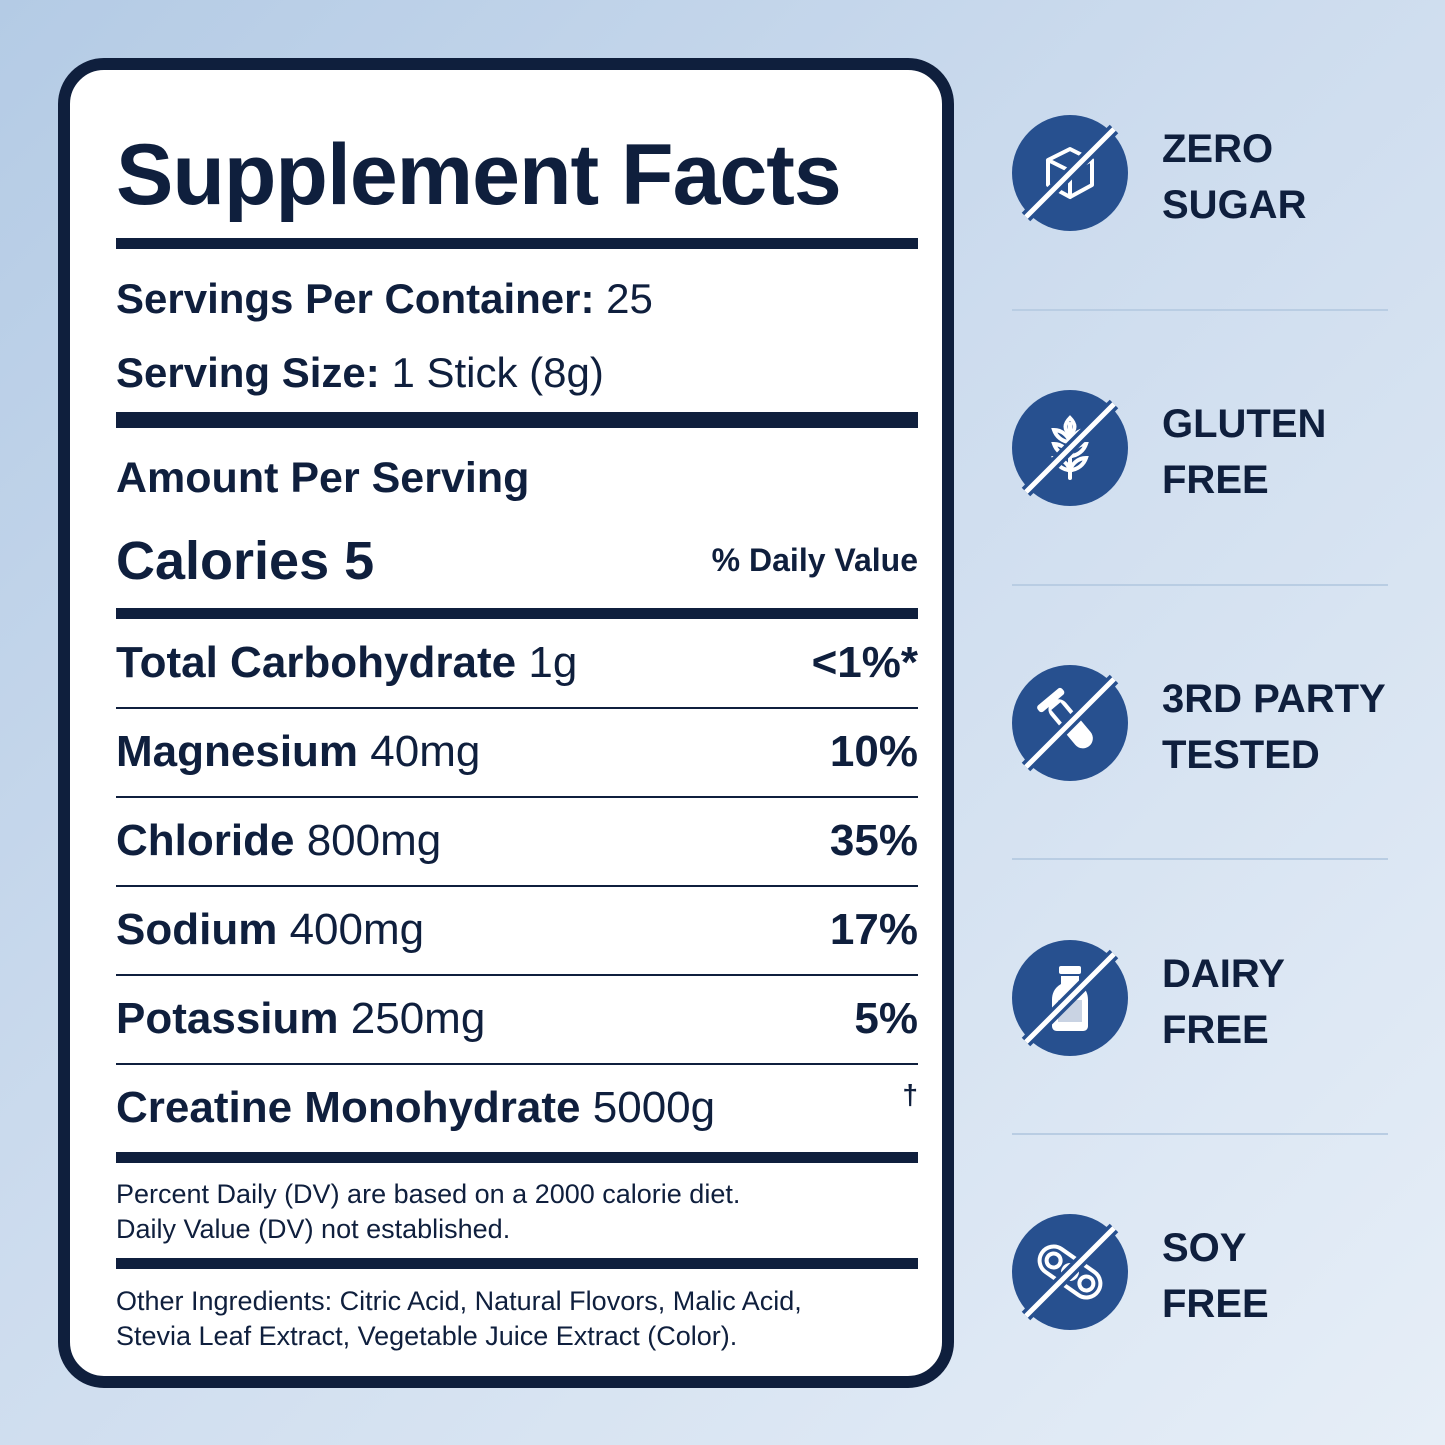 Image resolution: width=1445 pixels, height=1445 pixels. Describe the element at coordinates (517, 929) in the screenshot. I see `nutrient-row-sodium: Sodium 400mg 17%` at that location.